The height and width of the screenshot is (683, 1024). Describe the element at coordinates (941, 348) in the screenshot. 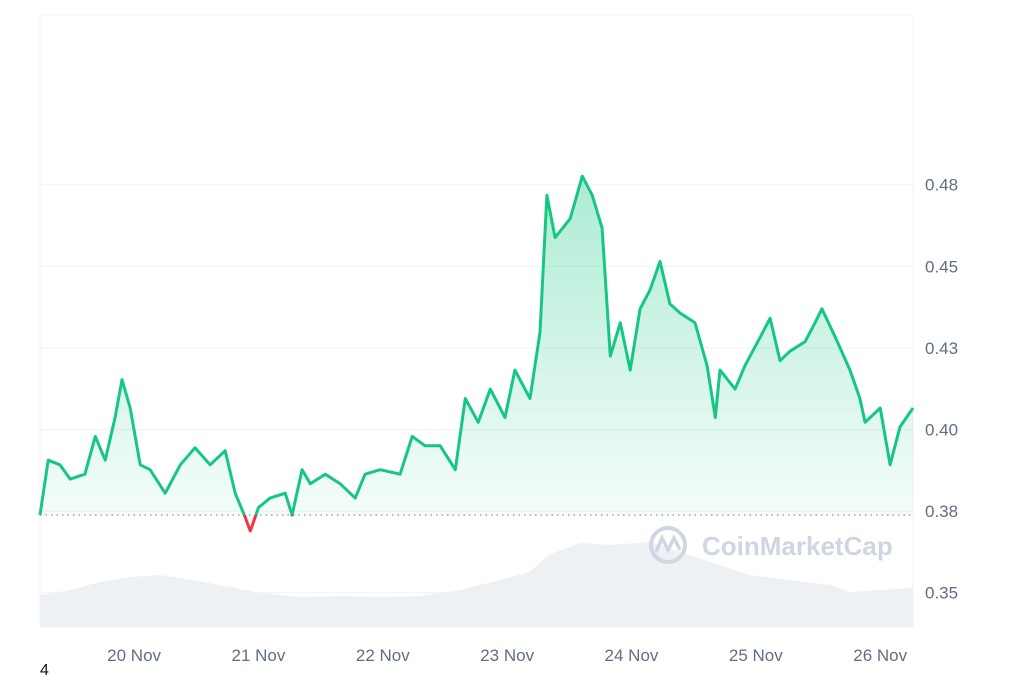

I see `y-tick-label: 0.43` at that location.